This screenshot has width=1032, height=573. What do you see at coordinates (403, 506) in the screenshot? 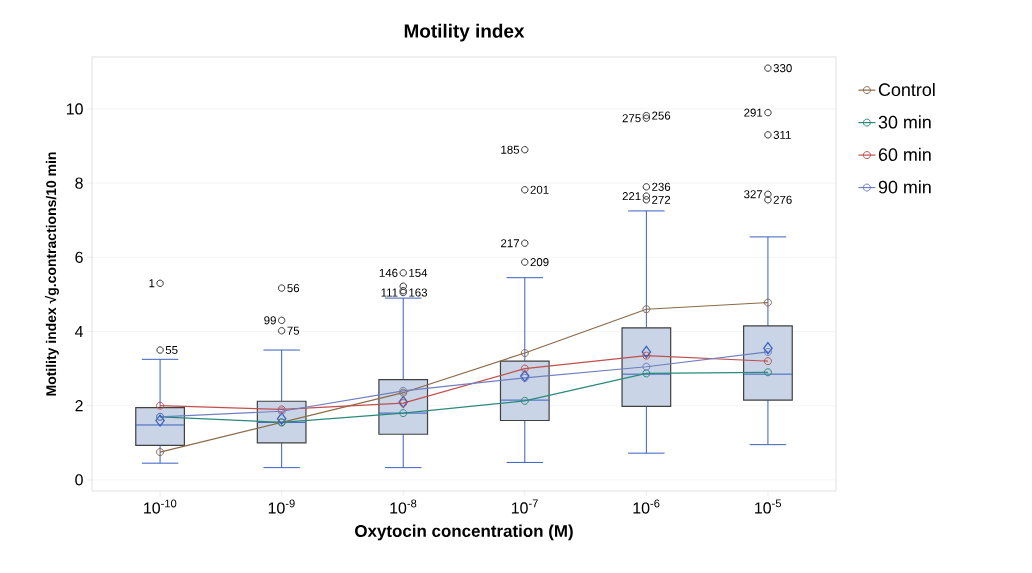
I see `x-tick-label: 10$^{-8}$` at bounding box center [403, 506].